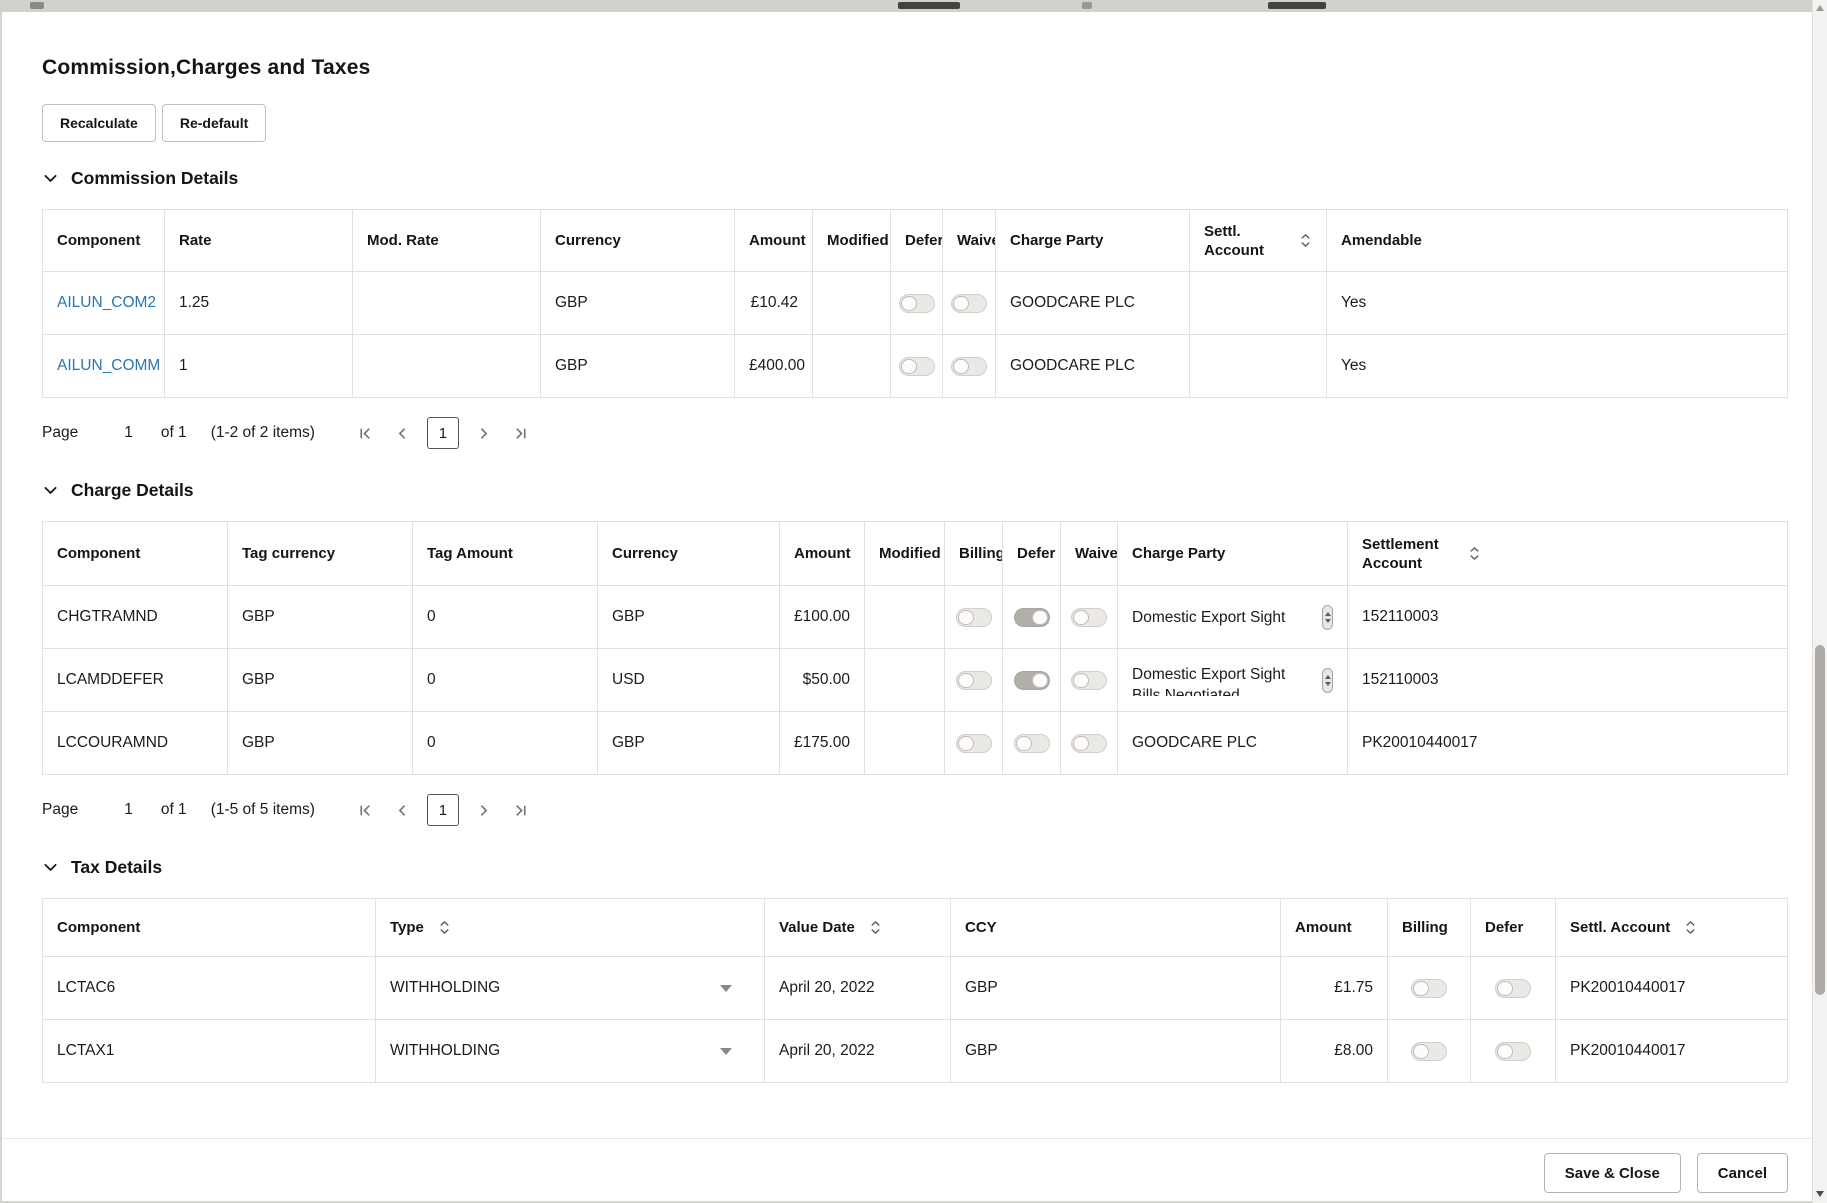 This screenshot has width=1827, height=1203. What do you see at coordinates (1567, 553) in the screenshot?
I see `col-settlement-account: Settlement Account` at bounding box center [1567, 553].